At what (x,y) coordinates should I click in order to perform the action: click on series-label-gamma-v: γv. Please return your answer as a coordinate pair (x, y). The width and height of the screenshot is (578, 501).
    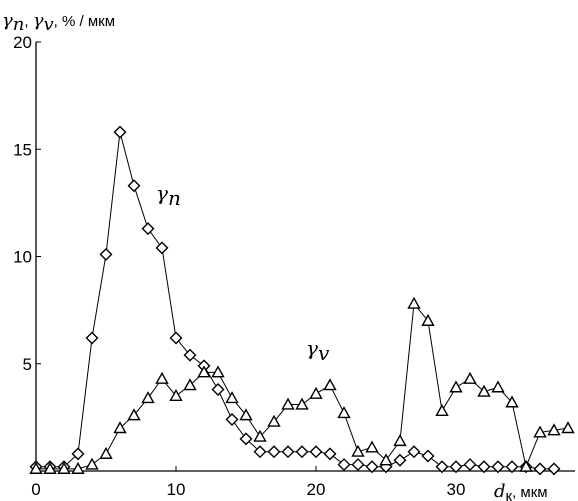
    Looking at the image, I should click on (318, 350).